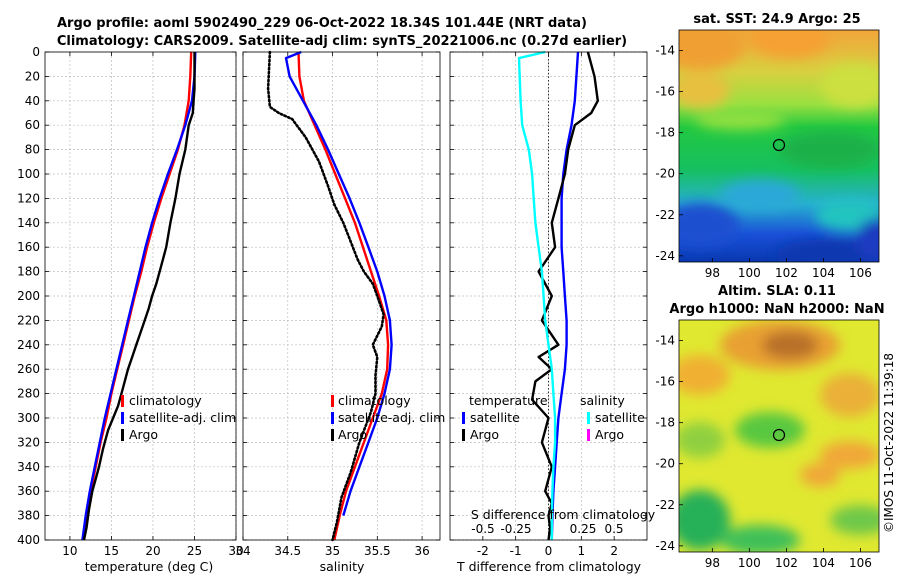 Image resolution: width=900 pixels, height=580 pixels. Describe the element at coordinates (287, 551) in the screenshot. I see `x-tick-label: 34.5` at that location.